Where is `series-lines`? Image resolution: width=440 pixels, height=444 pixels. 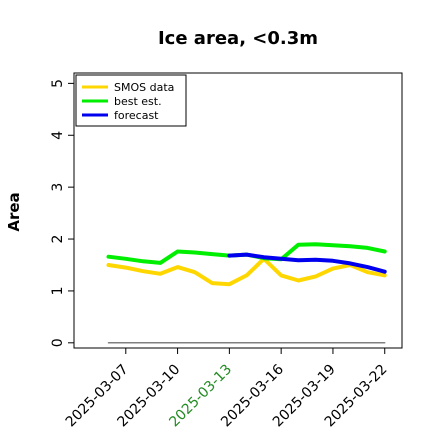 series-lines is located at coordinates (246, 293).